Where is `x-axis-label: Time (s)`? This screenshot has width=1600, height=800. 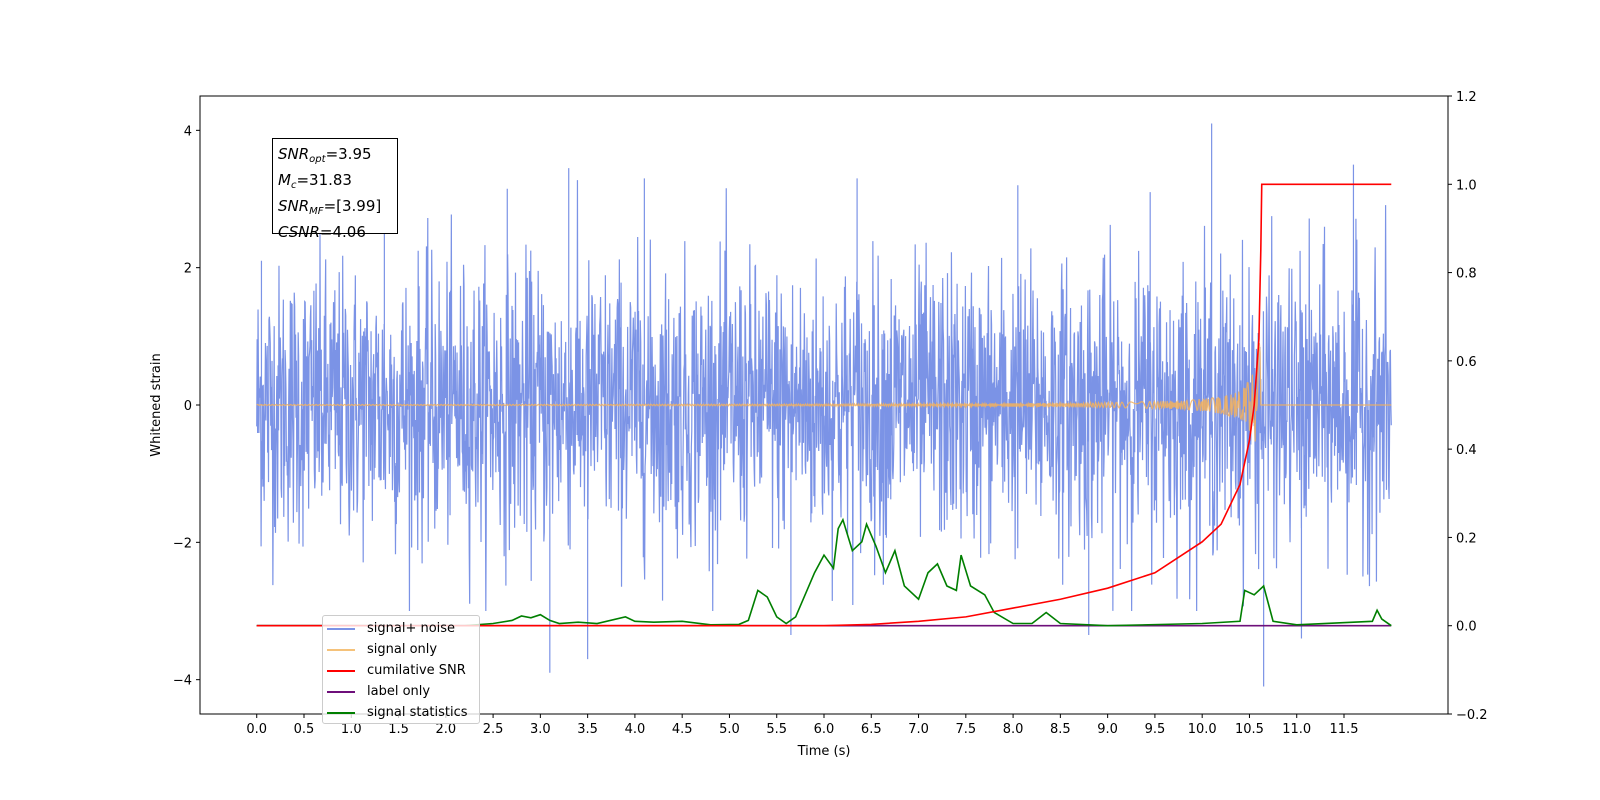 x-axis-label: Time (s) is located at coordinates (824, 751).